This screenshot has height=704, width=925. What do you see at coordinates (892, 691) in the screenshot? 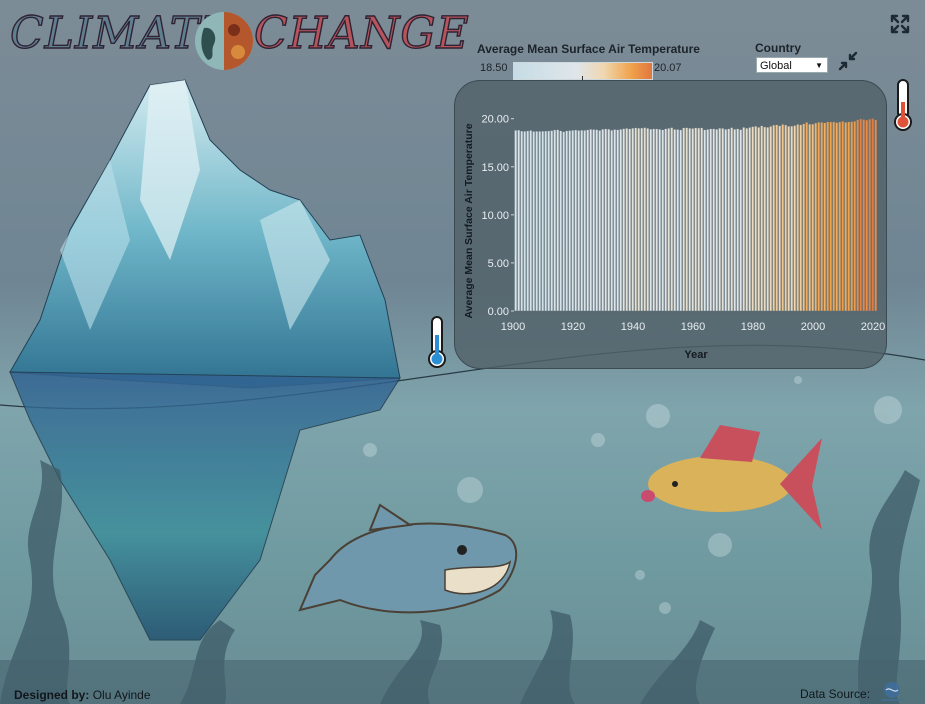
I see `data-source-logo-icon` at bounding box center [892, 691].